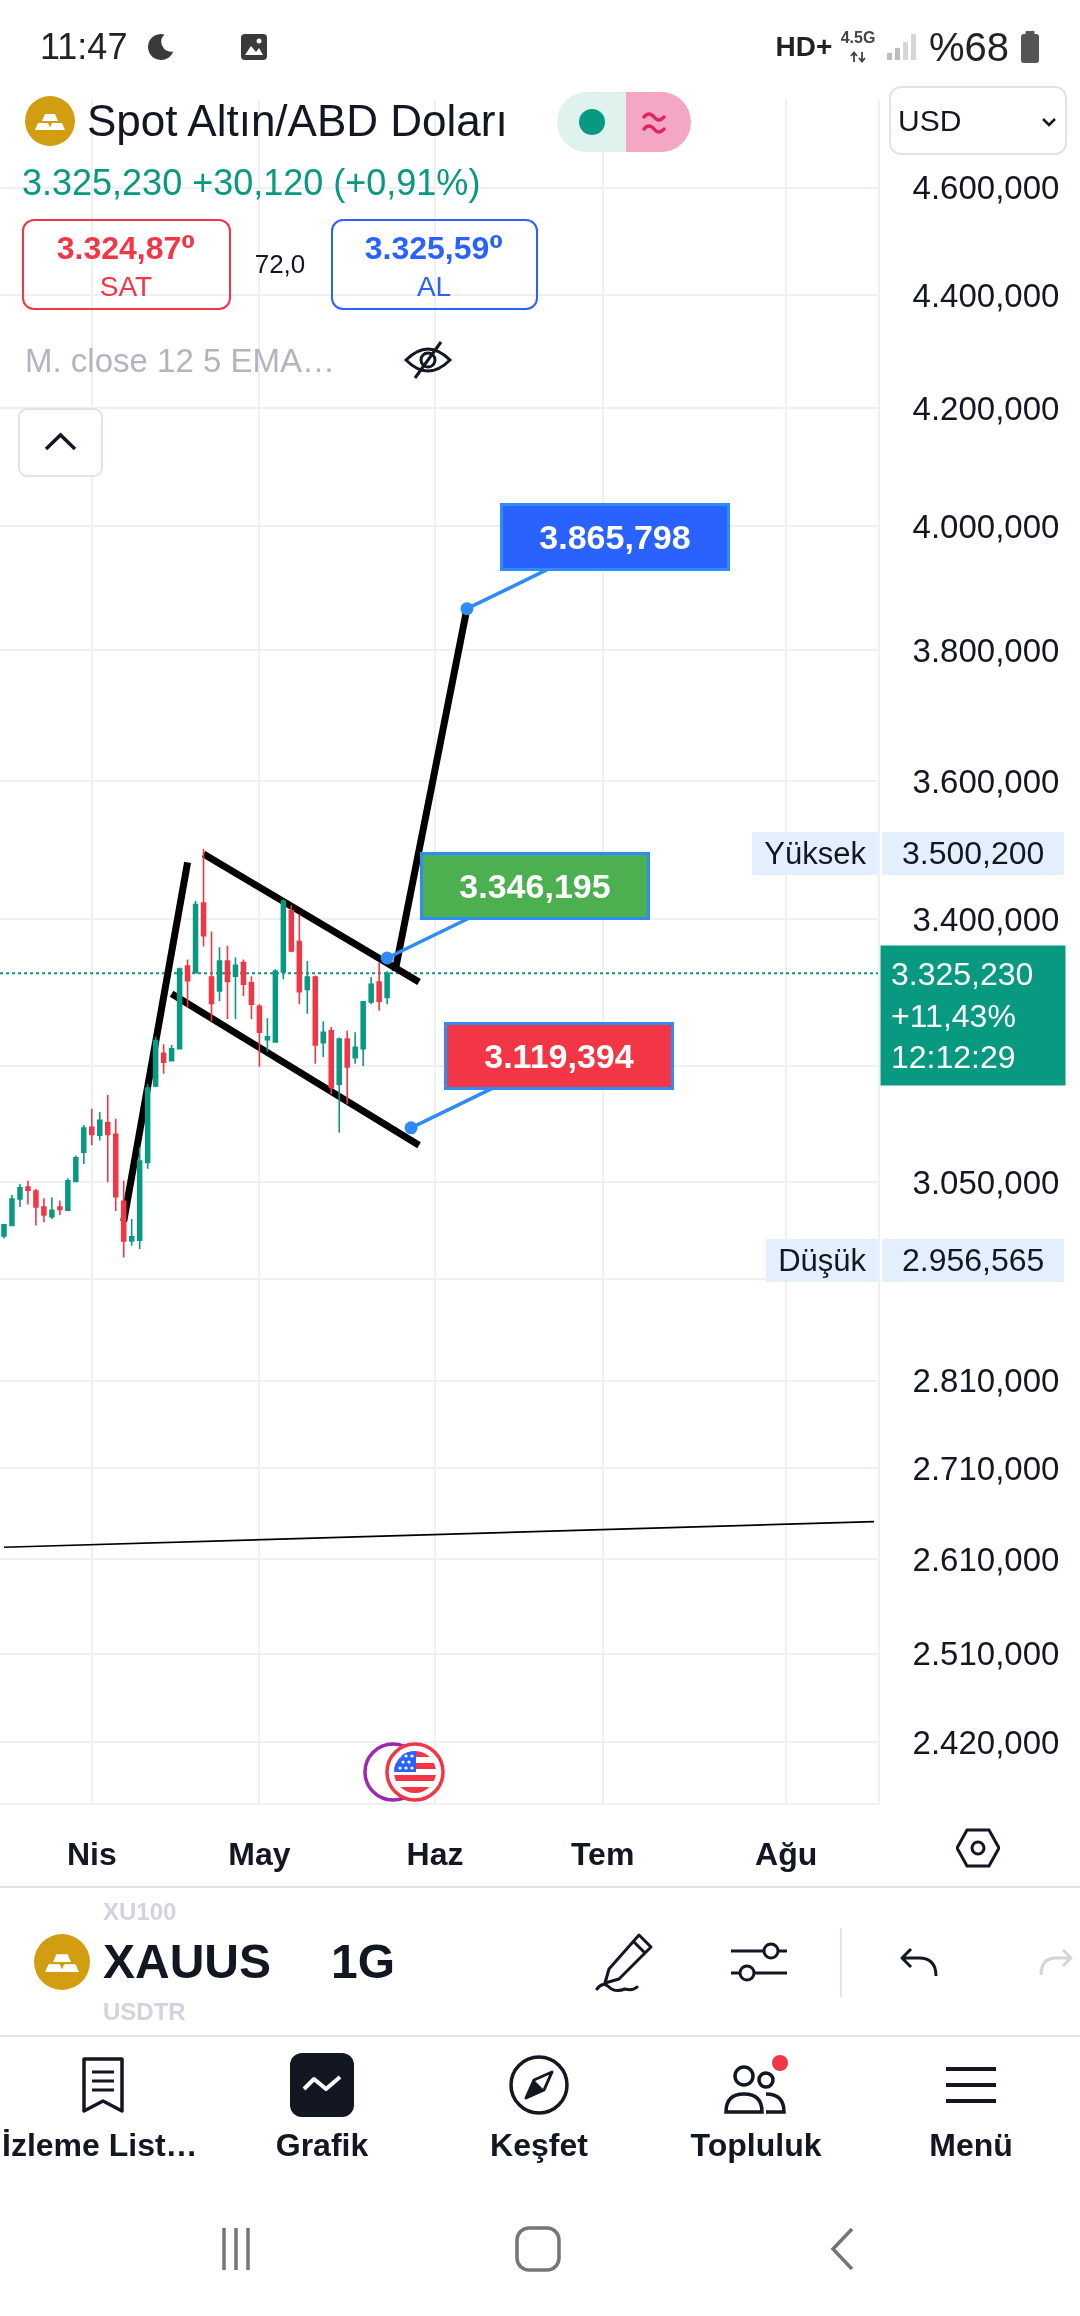  I want to click on y-tick-label: 4.600,000, so click(986, 188).